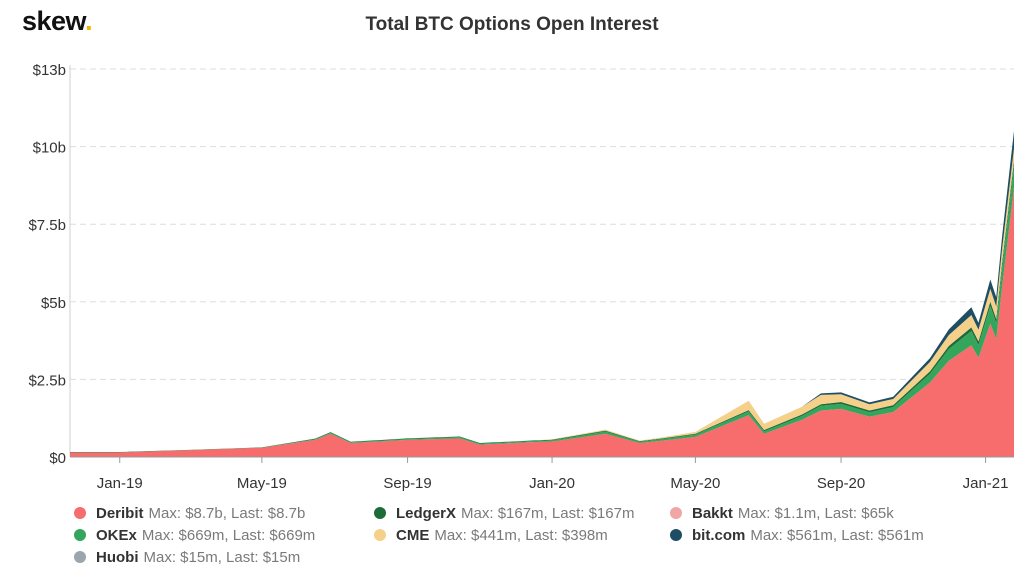  Describe the element at coordinates (719, 535) in the screenshot. I see `legend-series-name: bit.com` at that location.